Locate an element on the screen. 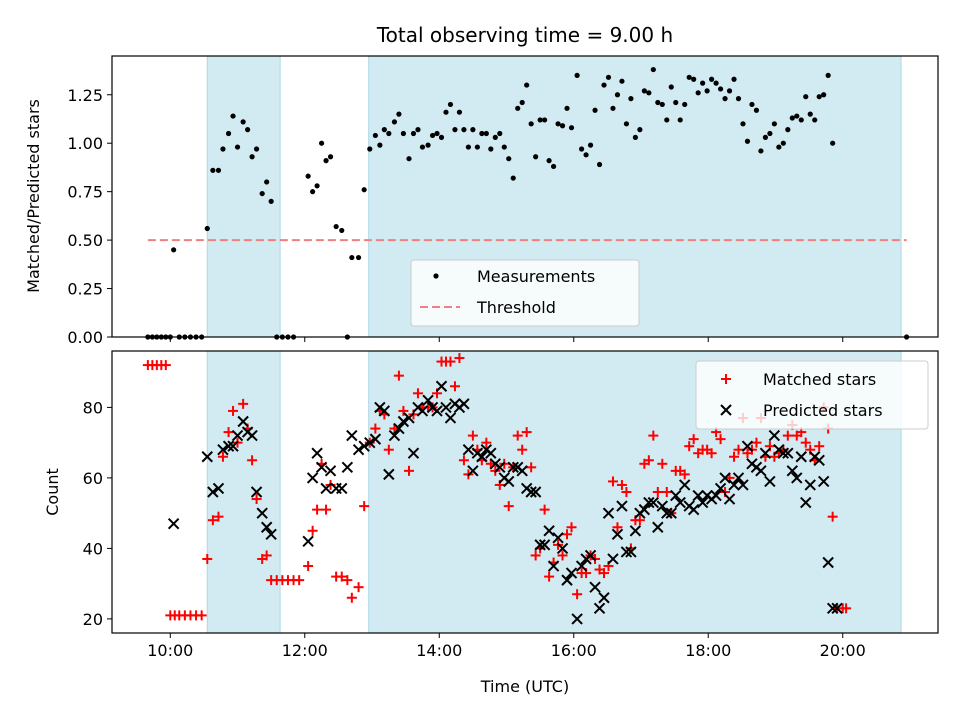  shaded-interval is located at coordinates (244, 492).